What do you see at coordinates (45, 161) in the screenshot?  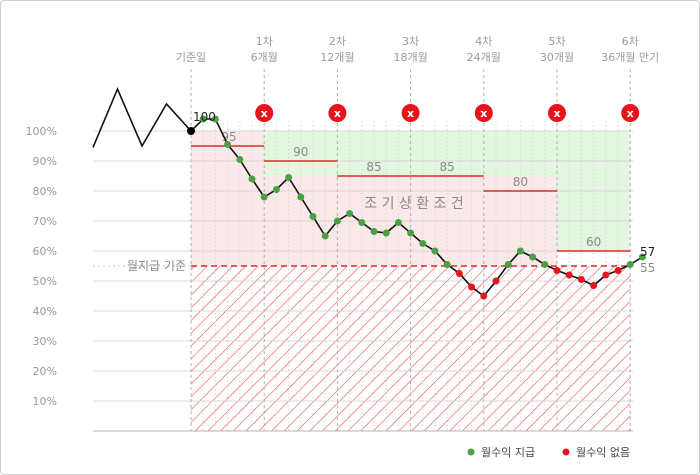 I see `y-tick-label: 90%` at bounding box center [45, 161].